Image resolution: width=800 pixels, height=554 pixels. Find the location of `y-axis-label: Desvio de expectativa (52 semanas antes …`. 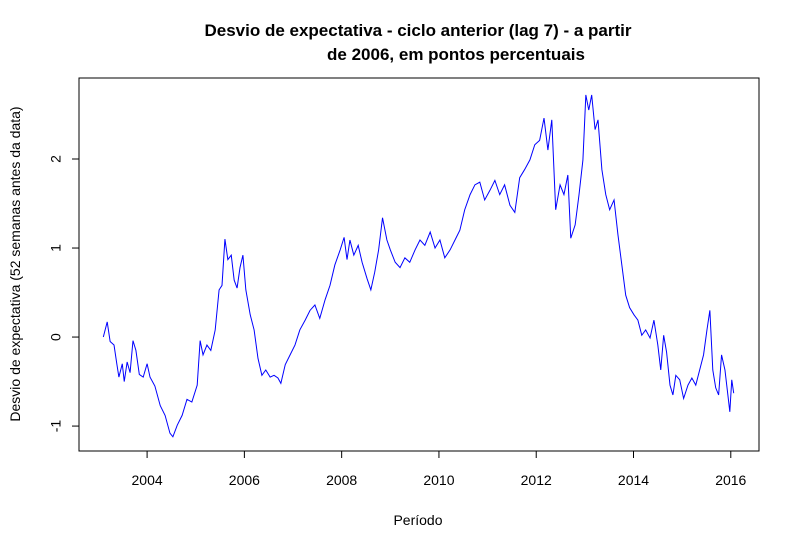

y-axis-label: Desvio de expectativa (52 semanas antes … is located at coordinates (15, 263).